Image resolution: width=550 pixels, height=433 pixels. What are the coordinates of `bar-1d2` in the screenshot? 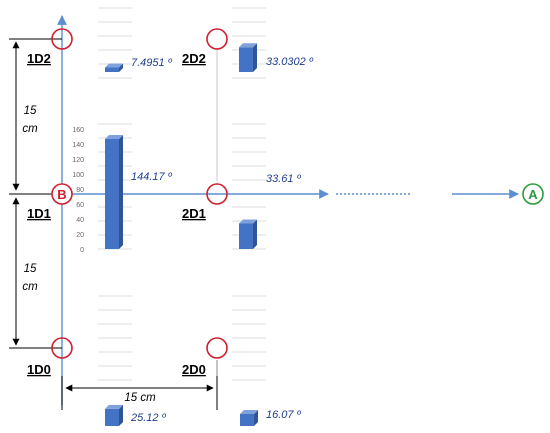 It's located at (114, 67).